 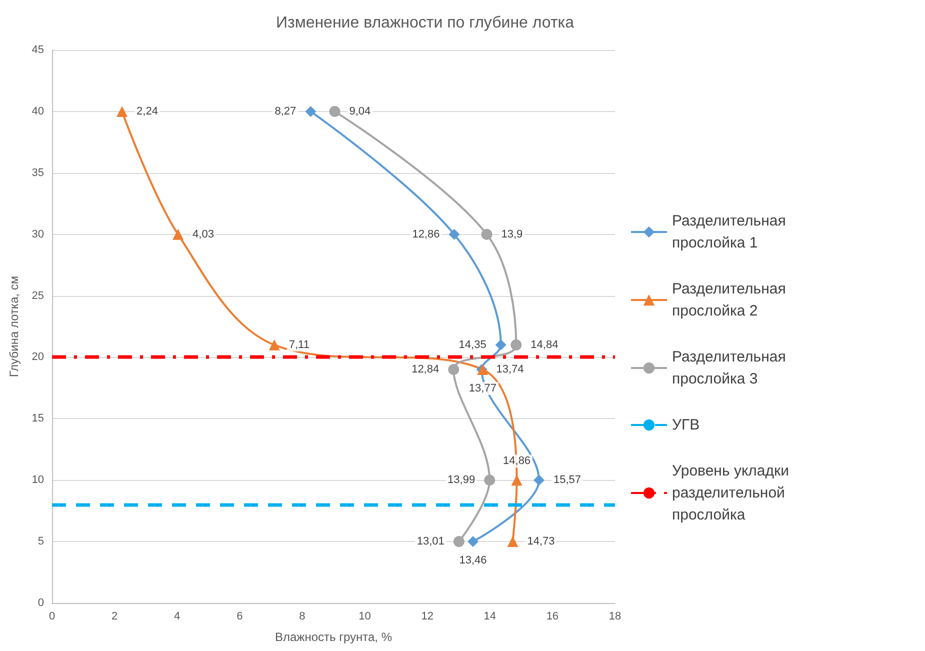 I want to click on data-label: 14,73, so click(x=541, y=542).